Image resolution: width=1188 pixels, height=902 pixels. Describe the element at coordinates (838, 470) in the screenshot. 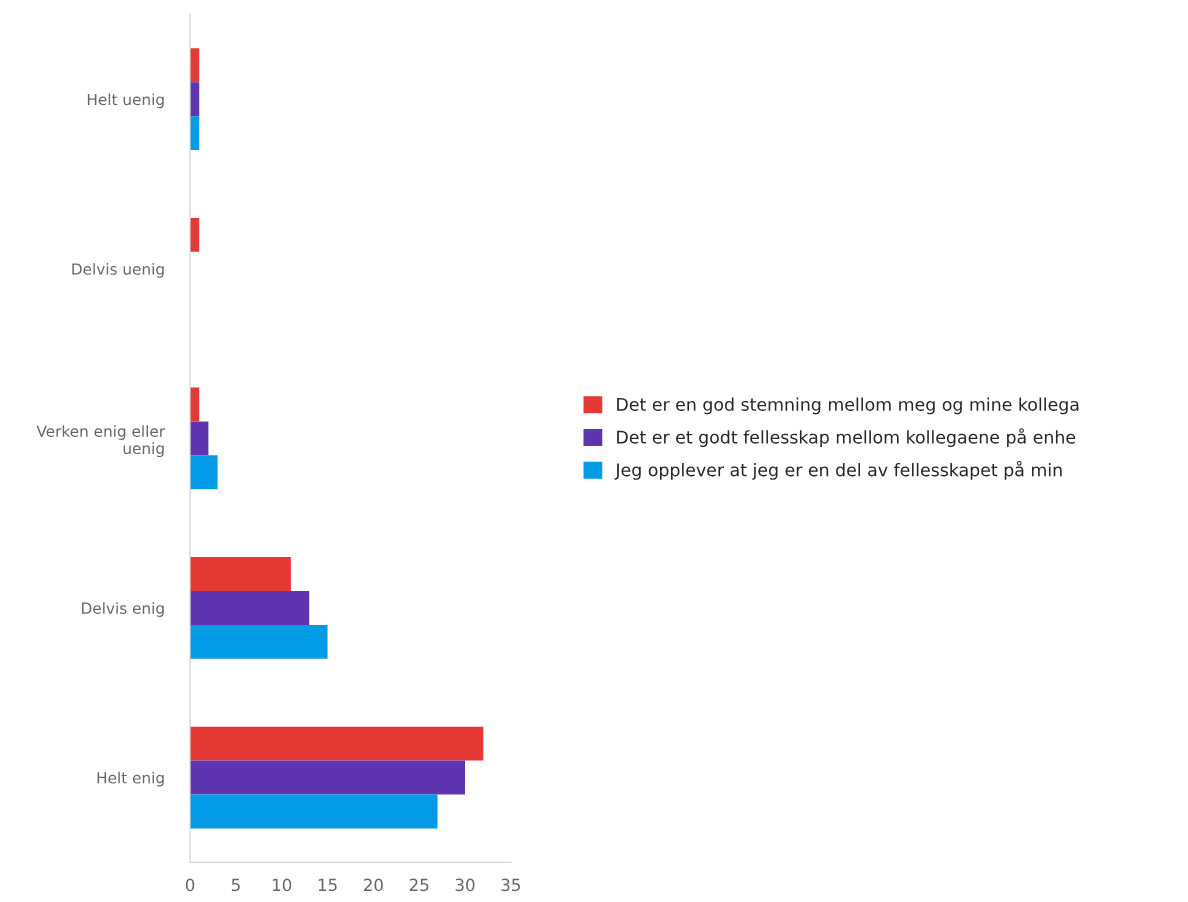

I see `legend-label: Jeg opplever at jeg er en del av fellesskapet på min` at that location.